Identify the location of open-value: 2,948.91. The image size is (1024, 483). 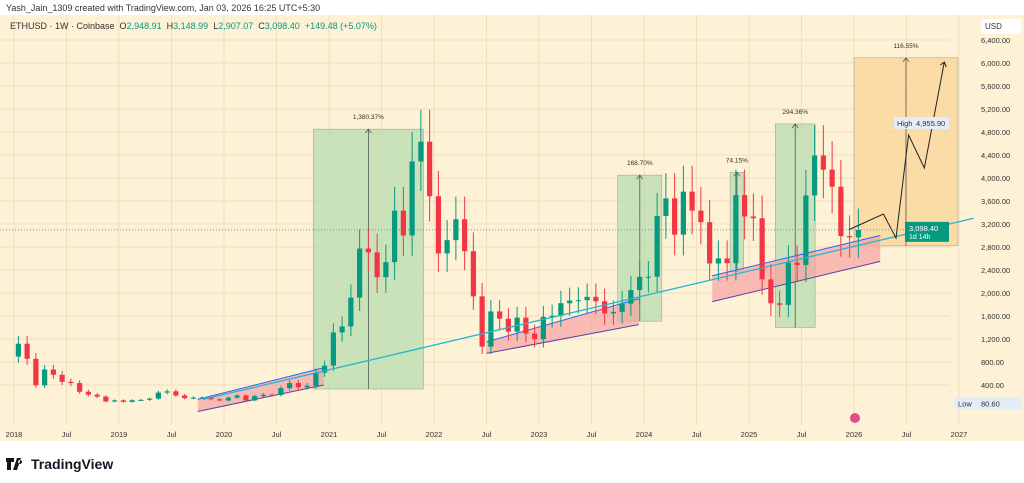
(144, 26).